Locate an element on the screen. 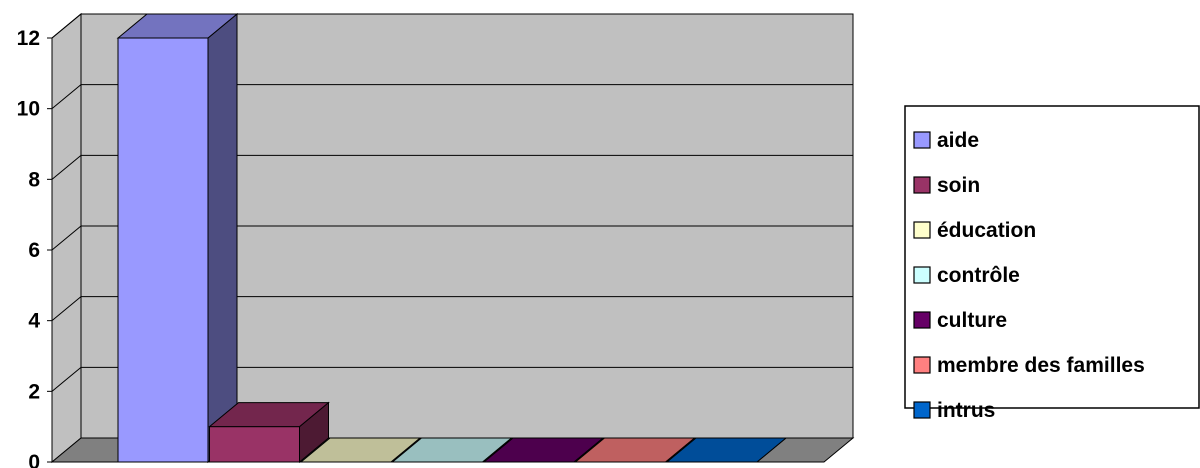  y-axis-ticks: 0 2 4 6 8 10 12 is located at coordinates (34, 247).